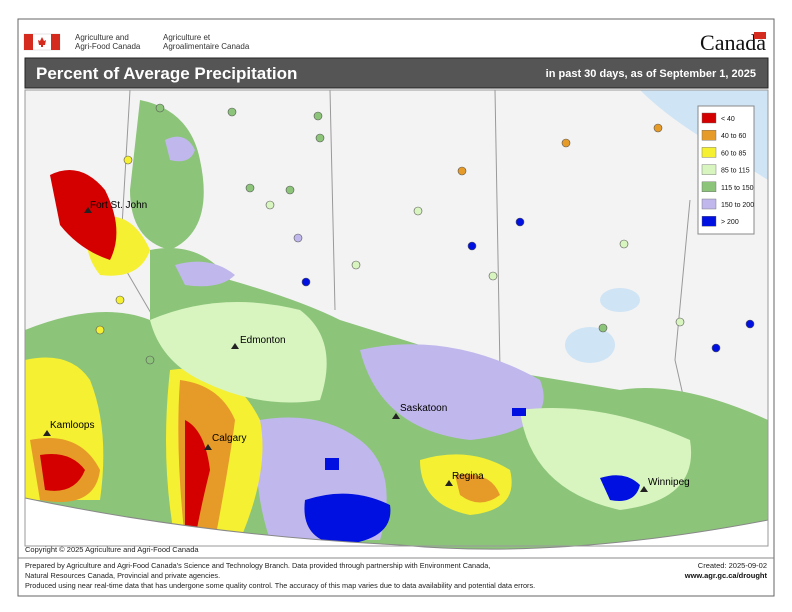 The image size is (792, 612). I want to click on city-label: Winnipeg, so click(669, 482).